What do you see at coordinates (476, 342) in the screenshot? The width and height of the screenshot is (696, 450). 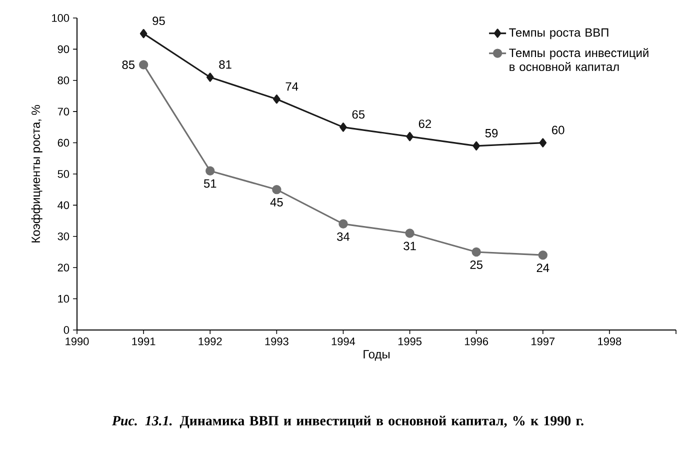 I see `x-tick-label: 1996` at bounding box center [476, 342].